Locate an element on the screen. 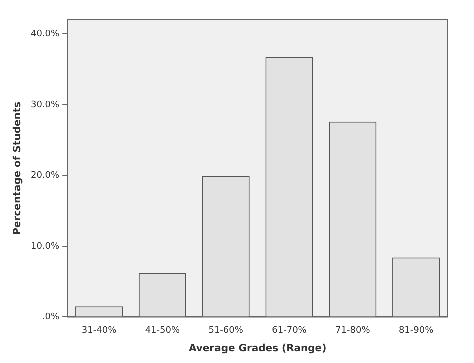  y-tick-label: .0% is located at coordinates (51, 317).